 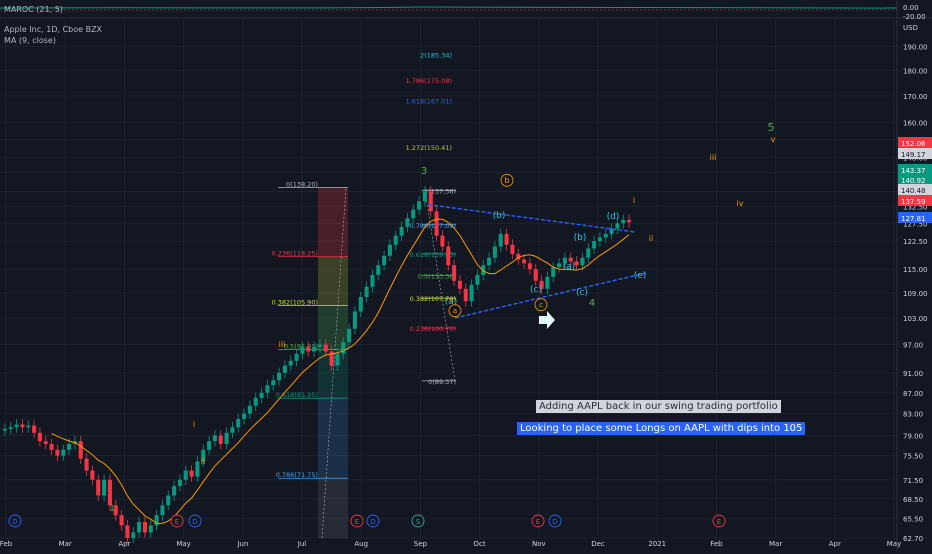 What do you see at coordinates (455, 311) in the screenshot?
I see `wave-label: a` at bounding box center [455, 311].